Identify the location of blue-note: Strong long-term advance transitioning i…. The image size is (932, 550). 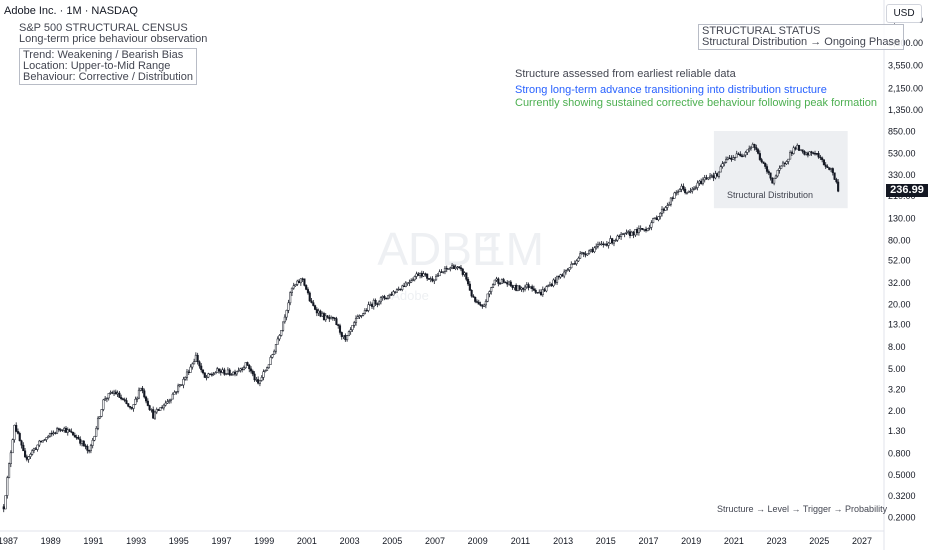
(671, 90).